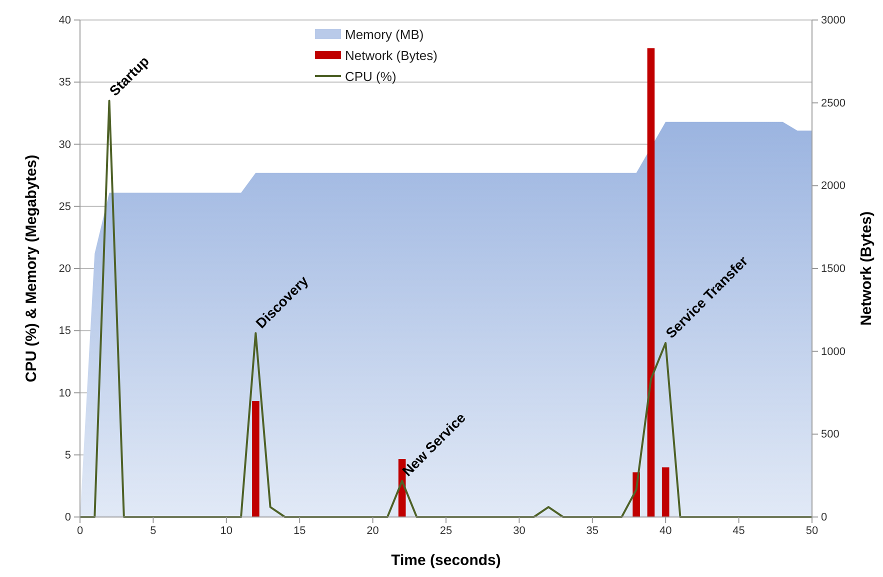 This screenshot has height=577, width=883. What do you see at coordinates (833, 20) in the screenshot?
I see `y2-tick-label: 3000` at bounding box center [833, 20].